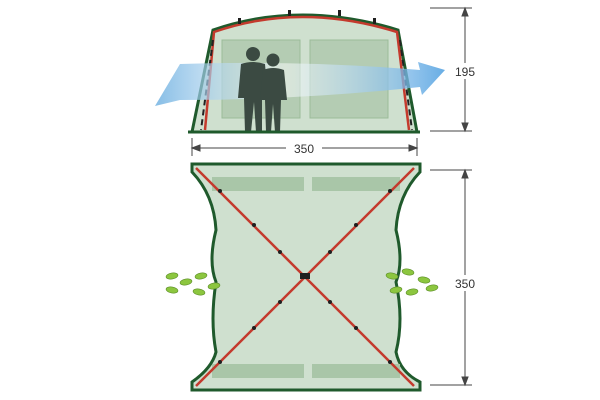  I want to click on plan-panel-bottom-right, so click(356, 371).